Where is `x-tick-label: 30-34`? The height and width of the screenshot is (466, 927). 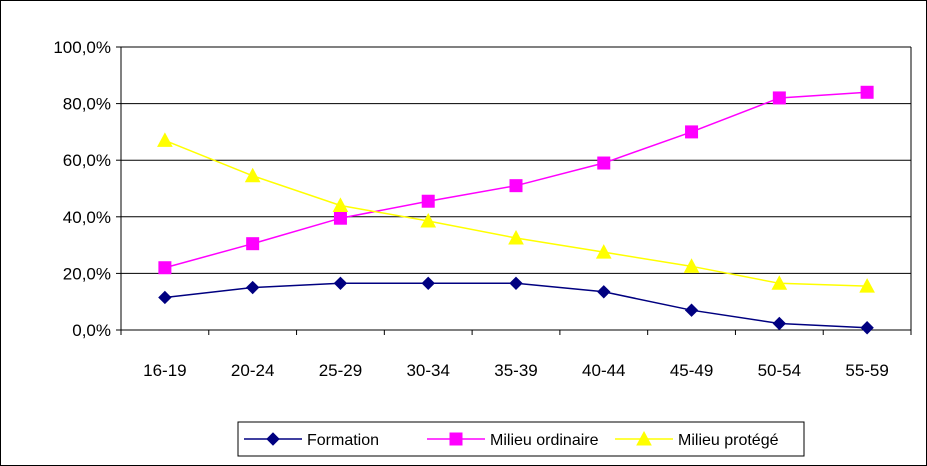 x-tick-label: 30-34 is located at coordinates (427, 370).